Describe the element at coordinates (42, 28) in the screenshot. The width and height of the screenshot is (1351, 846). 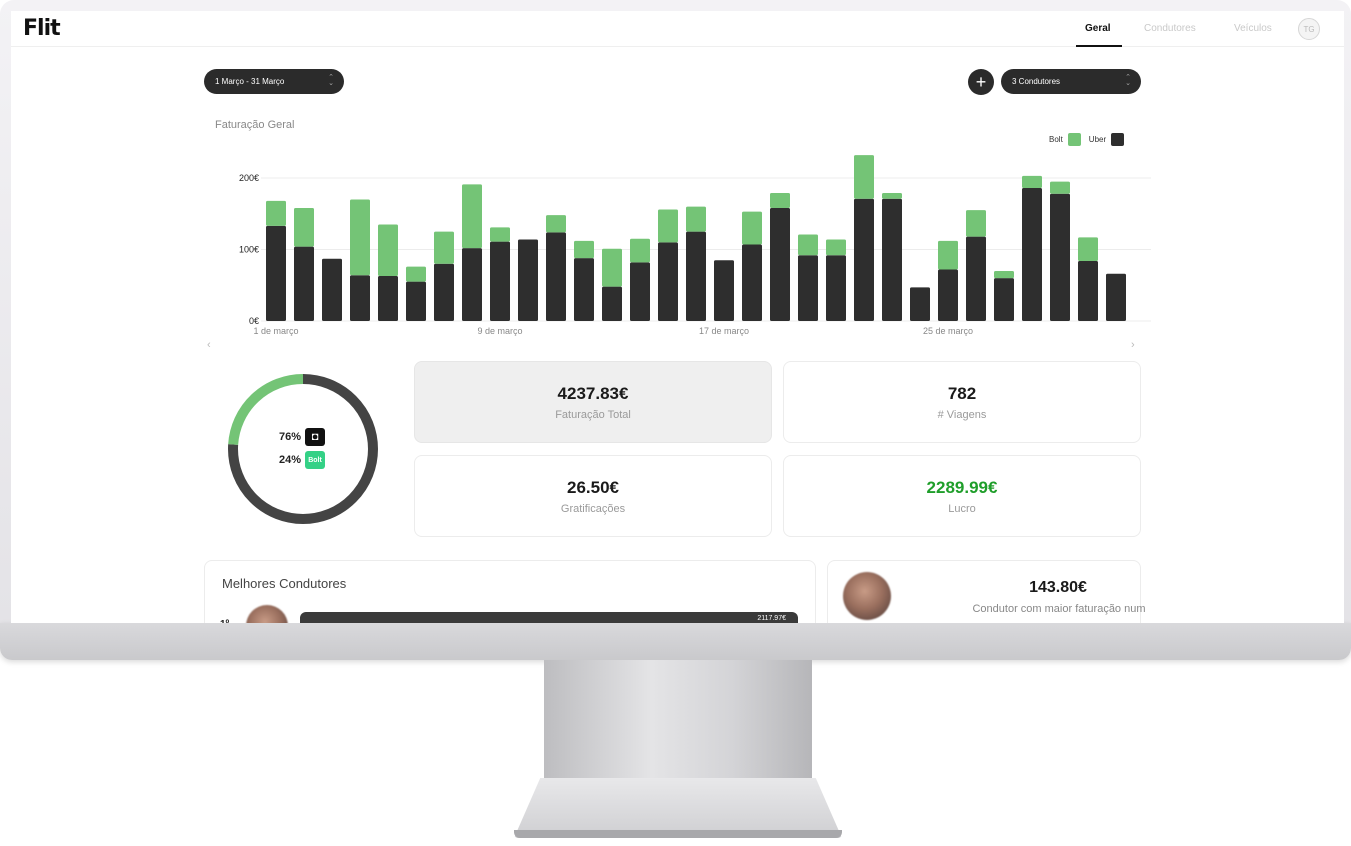
I see `app-logo: Flit` at that location.